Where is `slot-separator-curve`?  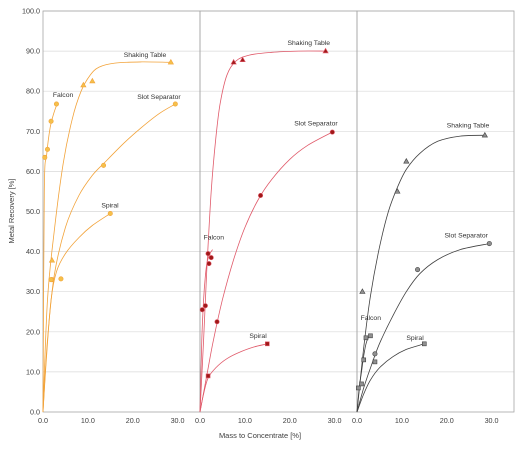 slot-separator-curve is located at coordinates (423, 328).